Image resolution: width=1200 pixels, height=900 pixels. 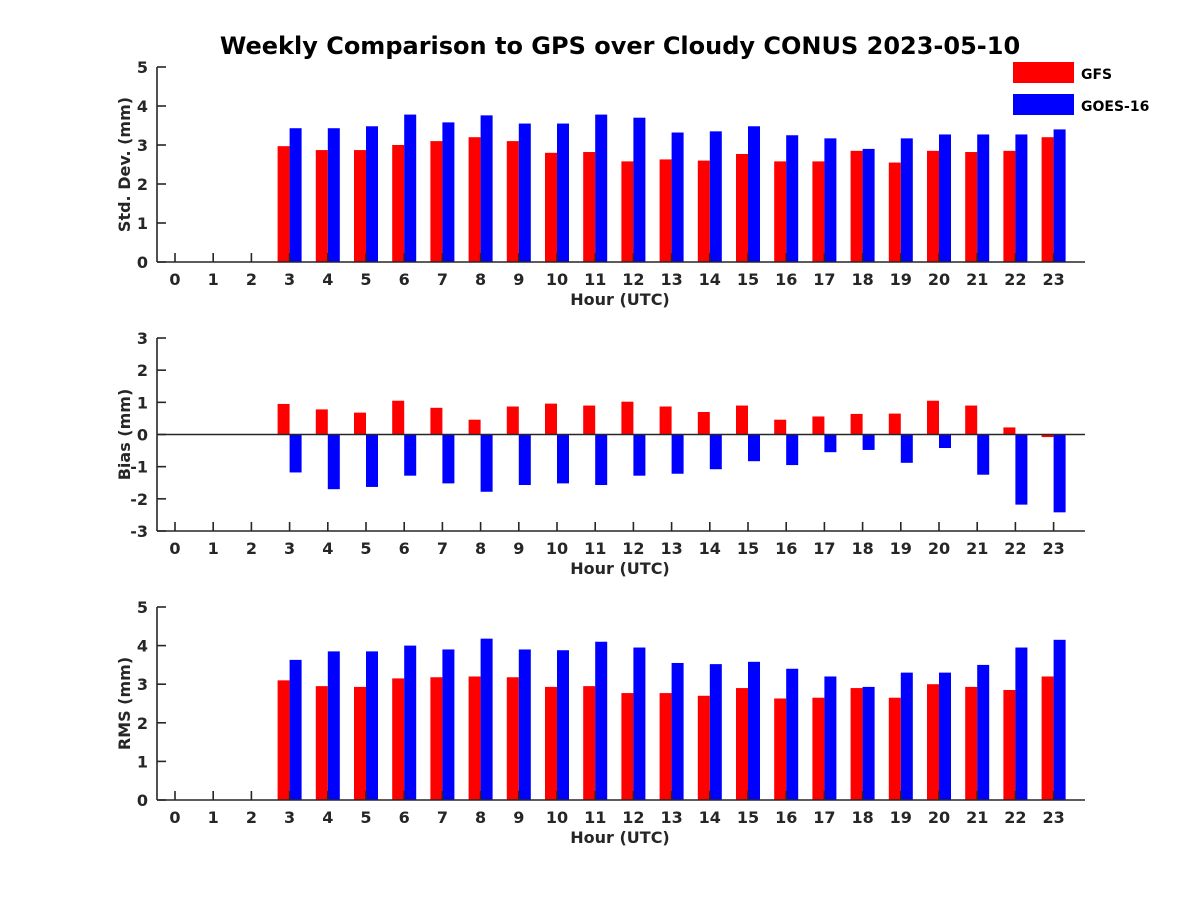 What do you see at coordinates (365, 279) in the screenshot?
I see `x-tick-label-stddev: 5` at bounding box center [365, 279].